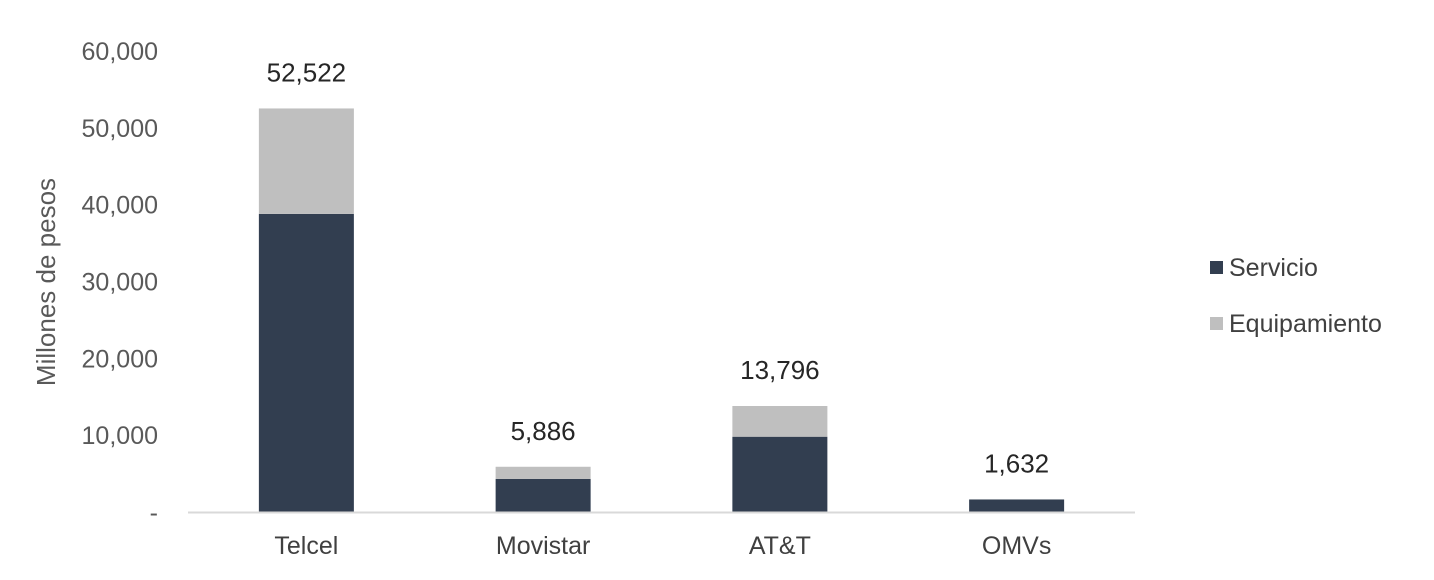  I want to click on x-axis-labels: Telcel Movistar AT&T OMVs, so click(662, 546).